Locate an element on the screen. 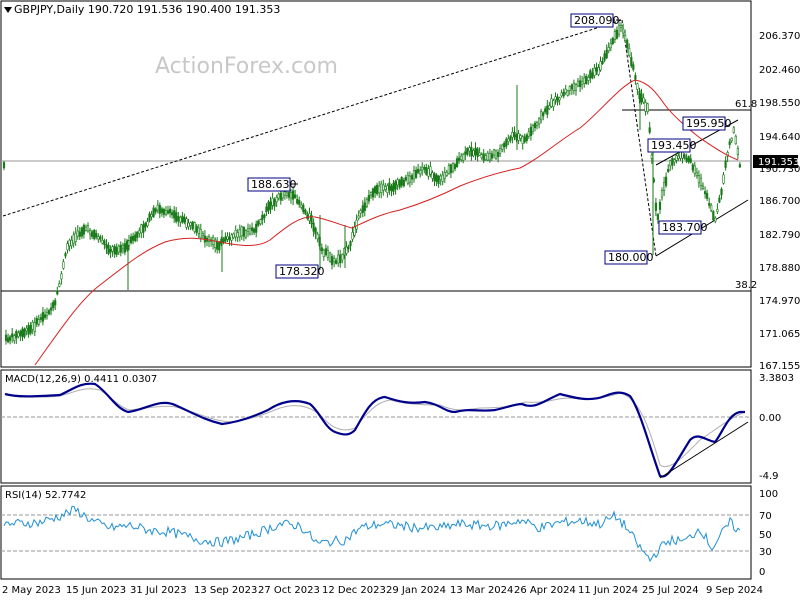 Image resolution: width=800 pixels, height=600 pixels. x-tick: 26 Apr 2024 is located at coordinates (545, 590).